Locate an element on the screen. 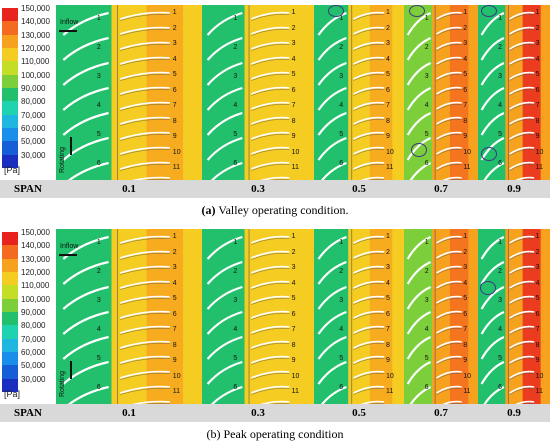 The height and width of the screenshot is (447, 550). legend-tick-label: 150,000 is located at coordinates (35, 8).